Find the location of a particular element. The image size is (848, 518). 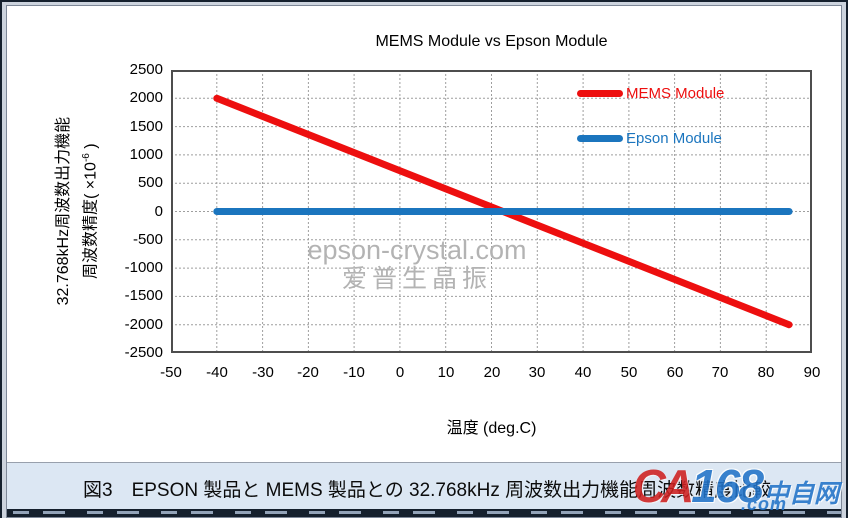

x-tick-label: 10 is located at coordinates (446, 372).